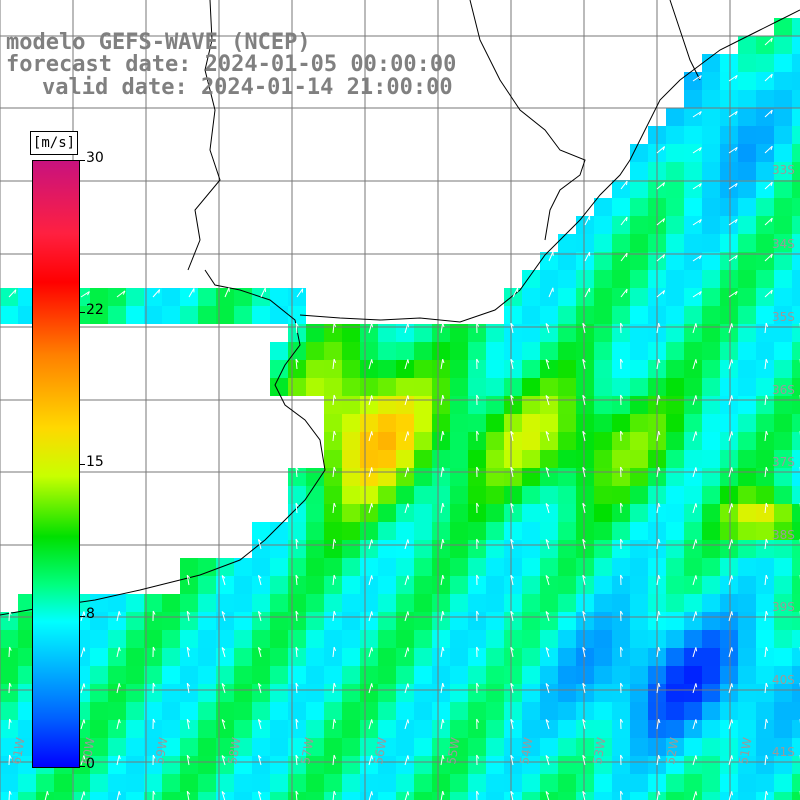 The height and width of the screenshot is (800, 800). I want to click on colorbar-tick-15: 15, so click(95, 462).